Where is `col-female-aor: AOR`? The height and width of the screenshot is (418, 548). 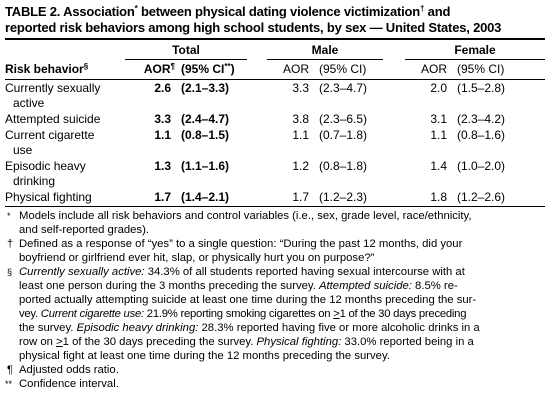
col-female-aor: AOR is located at coordinates (433, 69).